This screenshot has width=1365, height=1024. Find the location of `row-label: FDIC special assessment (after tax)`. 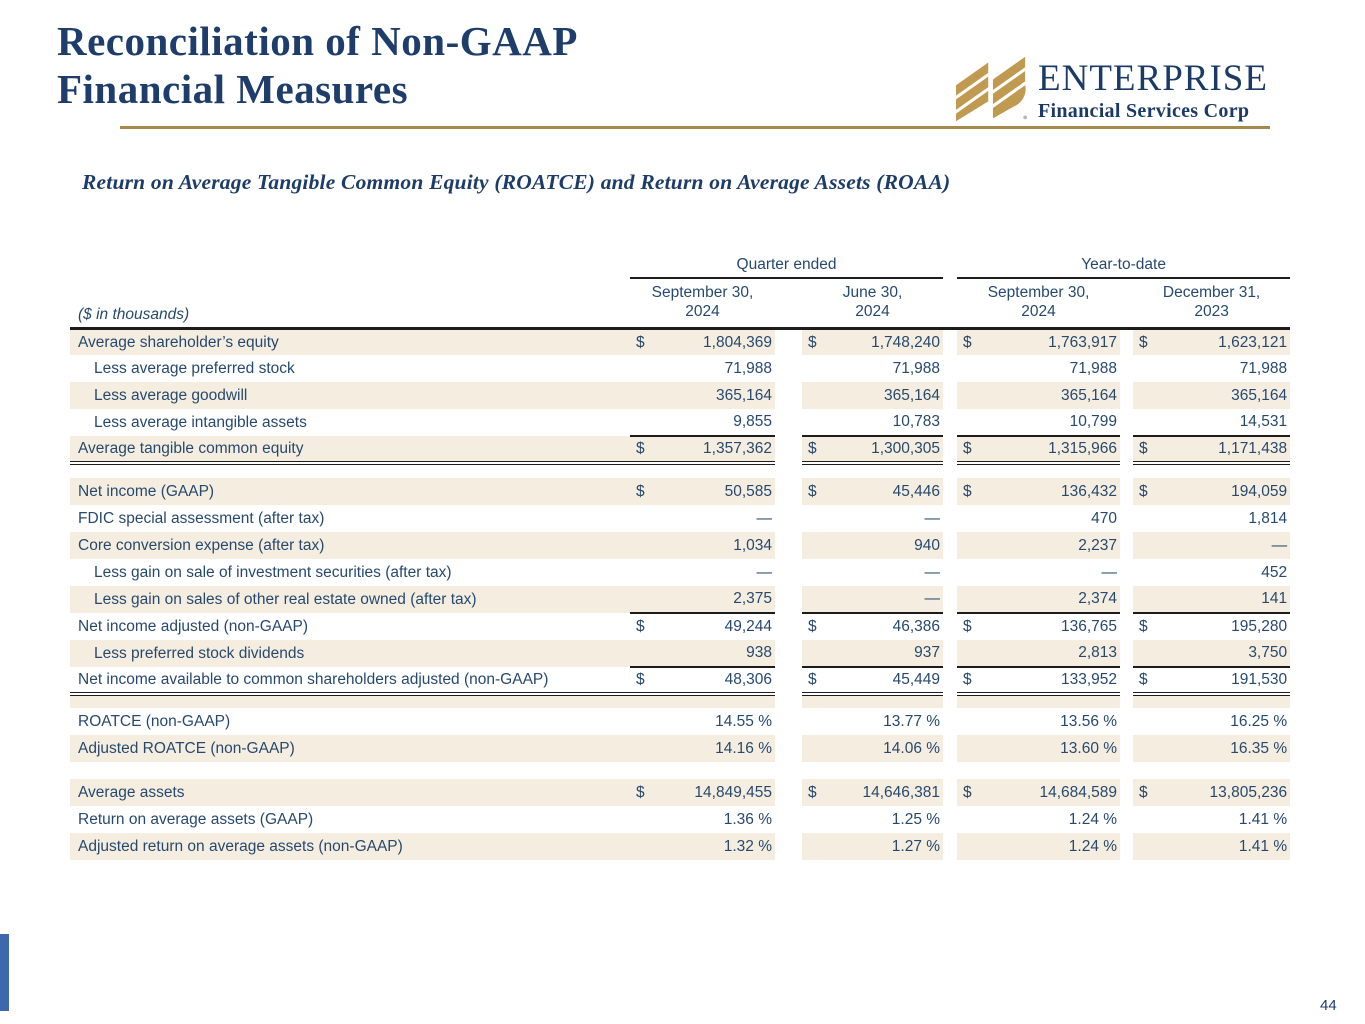

row-label: FDIC special assessment (after tax) is located at coordinates (201, 518).